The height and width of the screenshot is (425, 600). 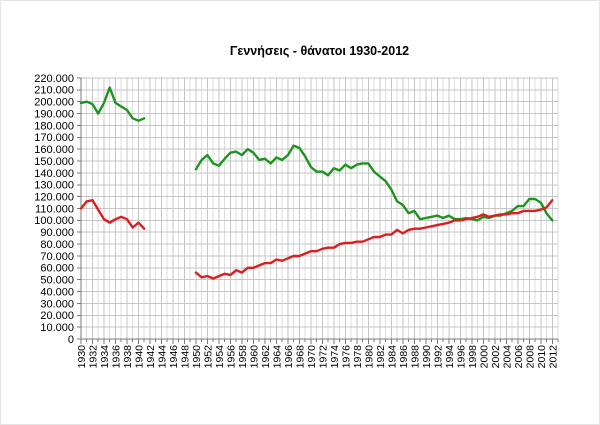 I want to click on y-axis-tick-label: 0, so click(x=71, y=340).